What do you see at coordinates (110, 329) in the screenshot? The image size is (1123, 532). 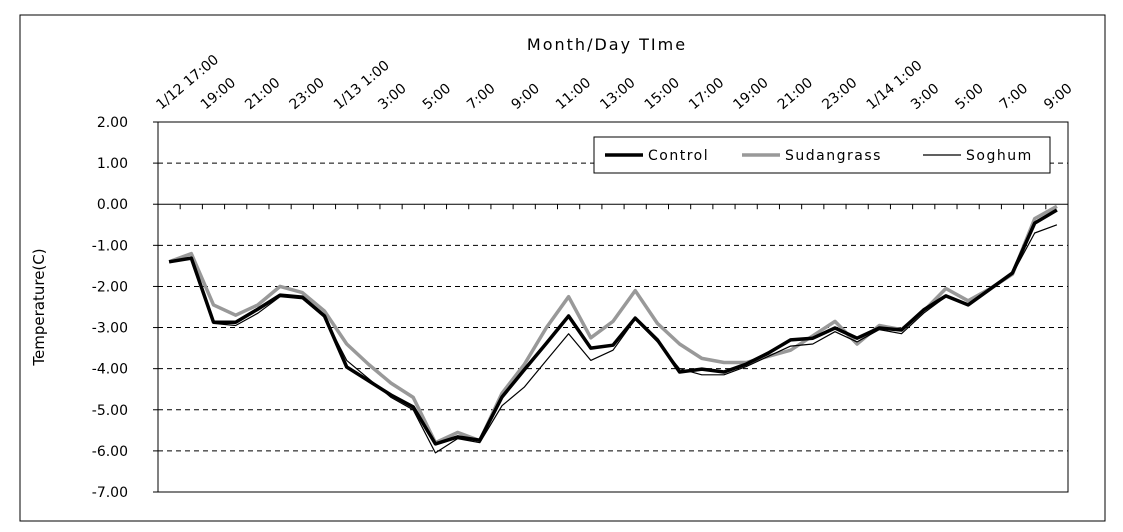 I see `y-tick-label: -3.00` at bounding box center [110, 329].